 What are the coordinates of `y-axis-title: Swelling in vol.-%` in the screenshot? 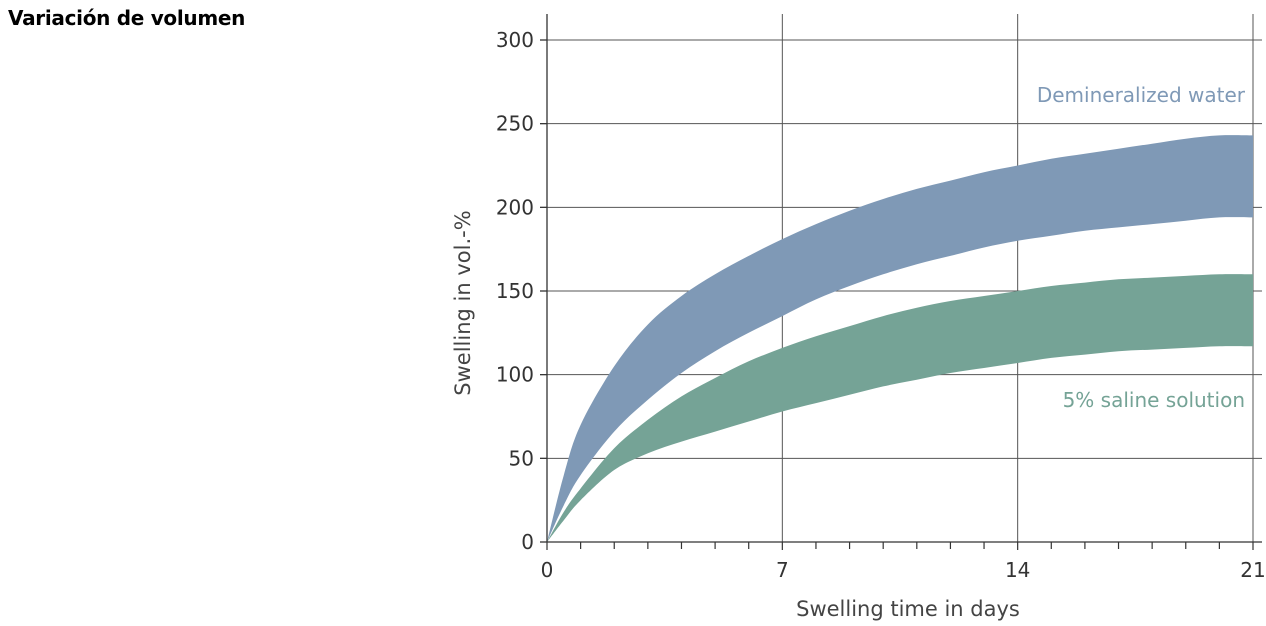 It's located at (463, 302).